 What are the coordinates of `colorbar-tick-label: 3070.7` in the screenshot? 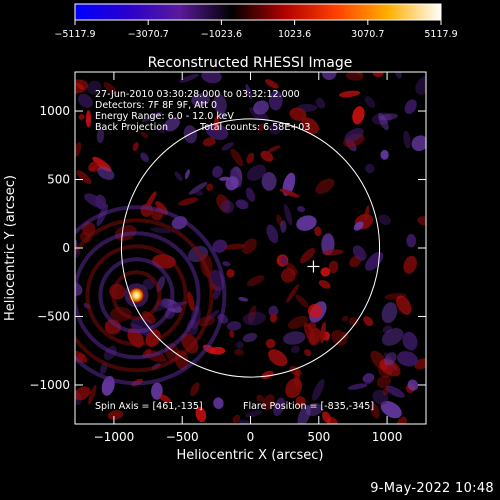 It's located at (367, 34).